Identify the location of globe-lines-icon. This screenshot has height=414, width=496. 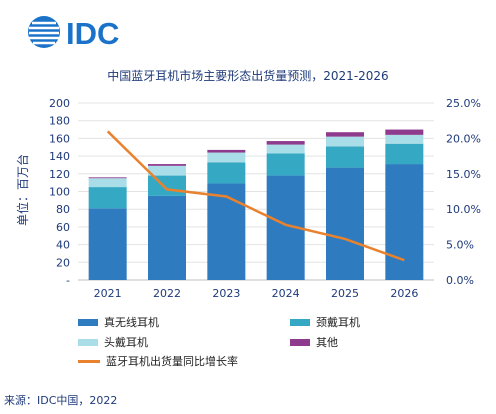
(44, 33).